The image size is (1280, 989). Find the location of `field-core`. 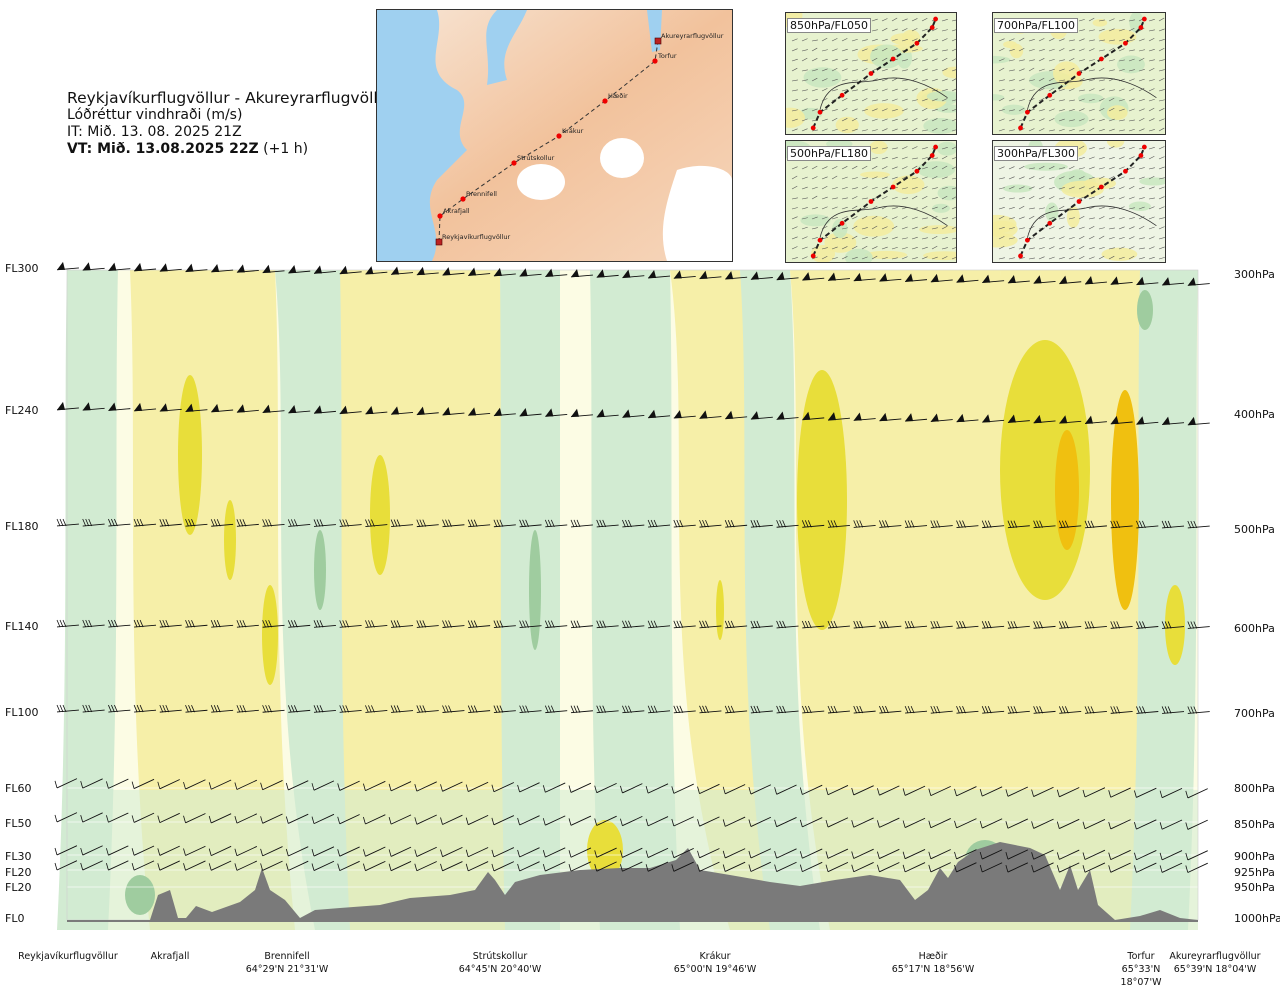

field-core is located at coordinates (1125, 500).